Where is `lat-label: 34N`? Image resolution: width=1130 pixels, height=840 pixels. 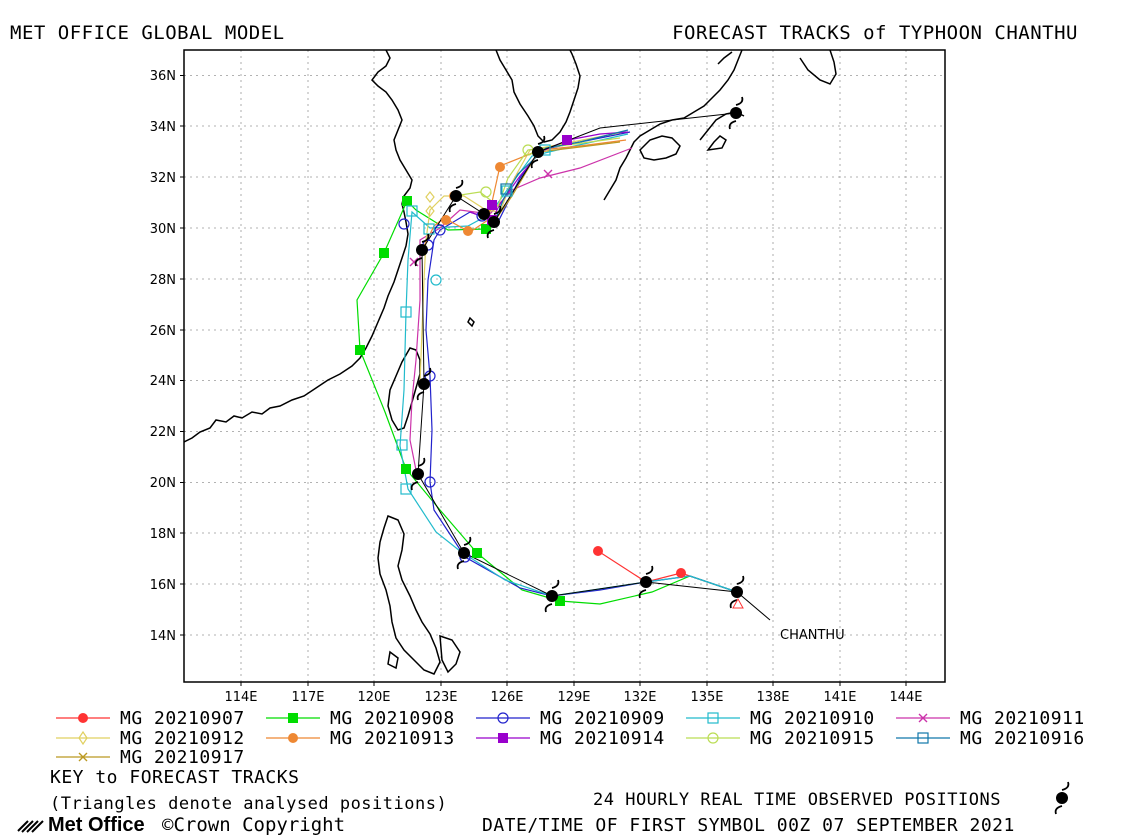
lat-label: 34N is located at coordinates (163, 127).